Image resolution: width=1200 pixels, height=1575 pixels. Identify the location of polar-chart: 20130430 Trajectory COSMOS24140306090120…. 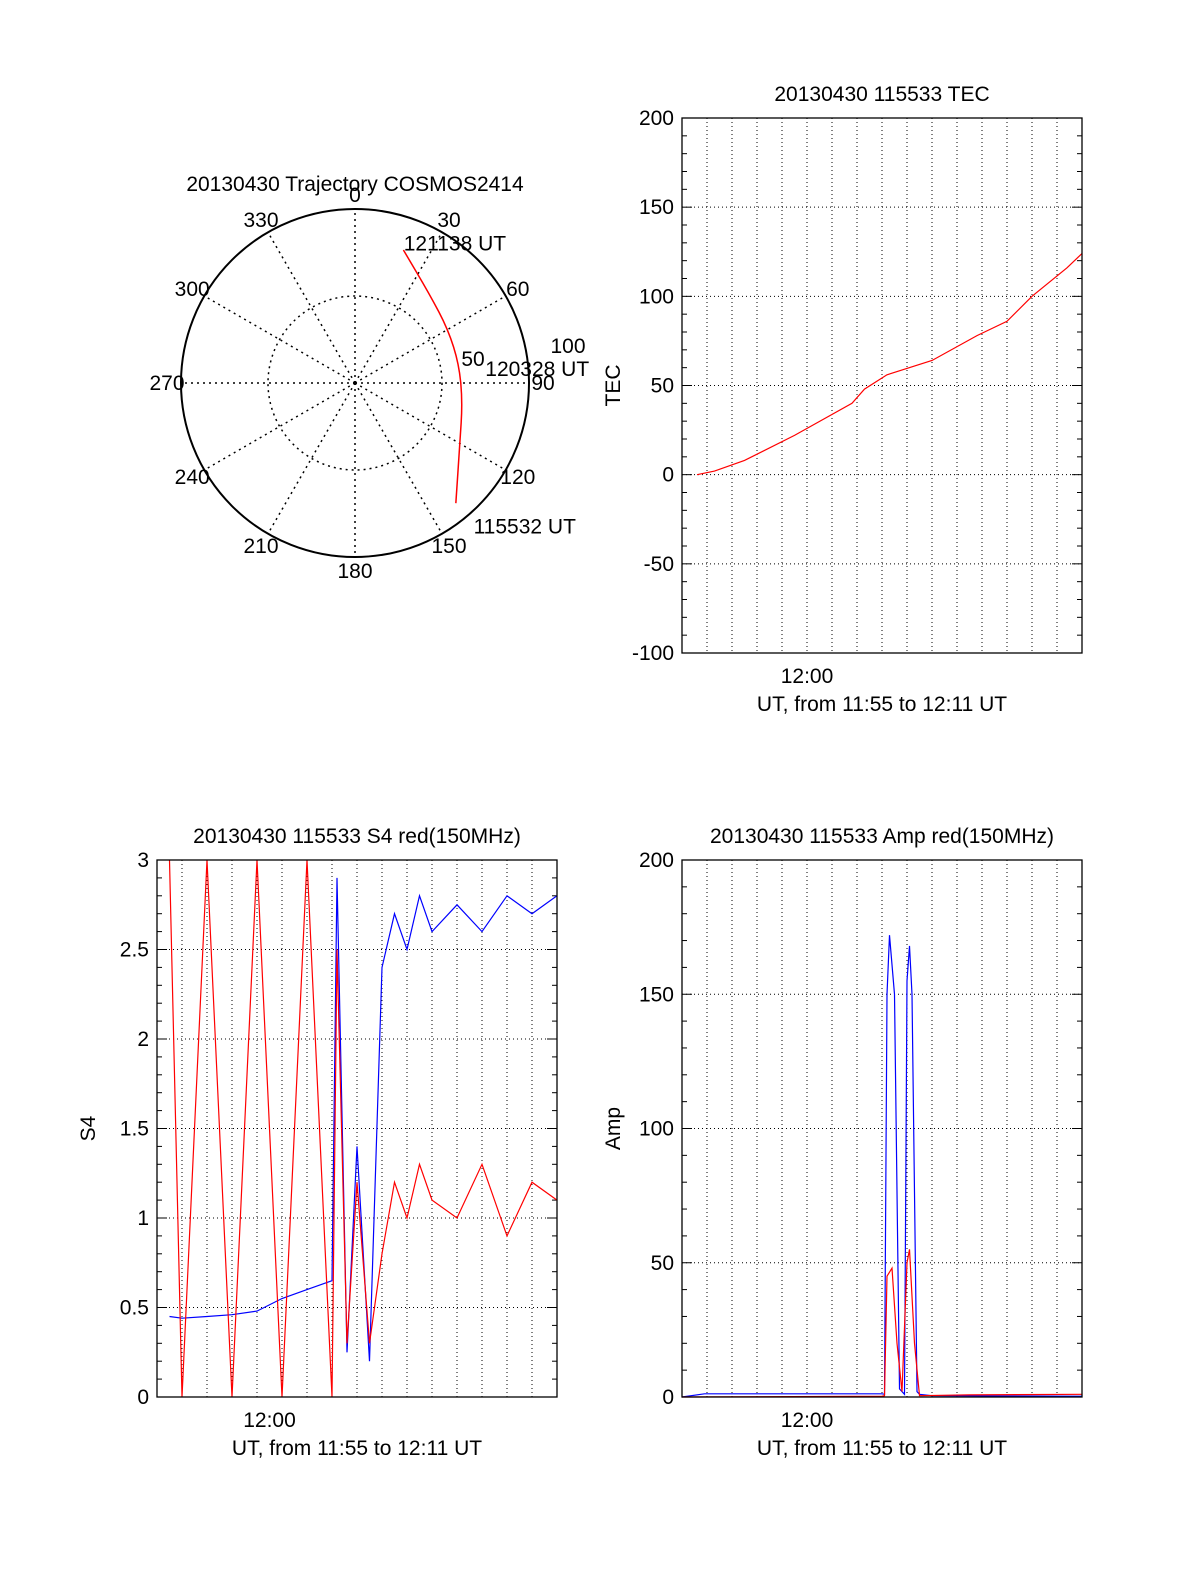
(369, 378).